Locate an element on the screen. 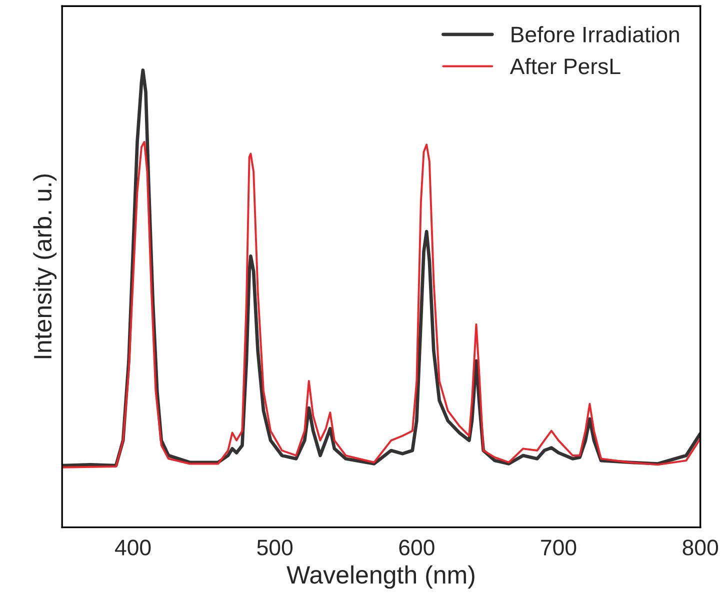 Image resolution: width=722 pixels, height=611 pixels. x-tick-label: 400 is located at coordinates (132, 548).